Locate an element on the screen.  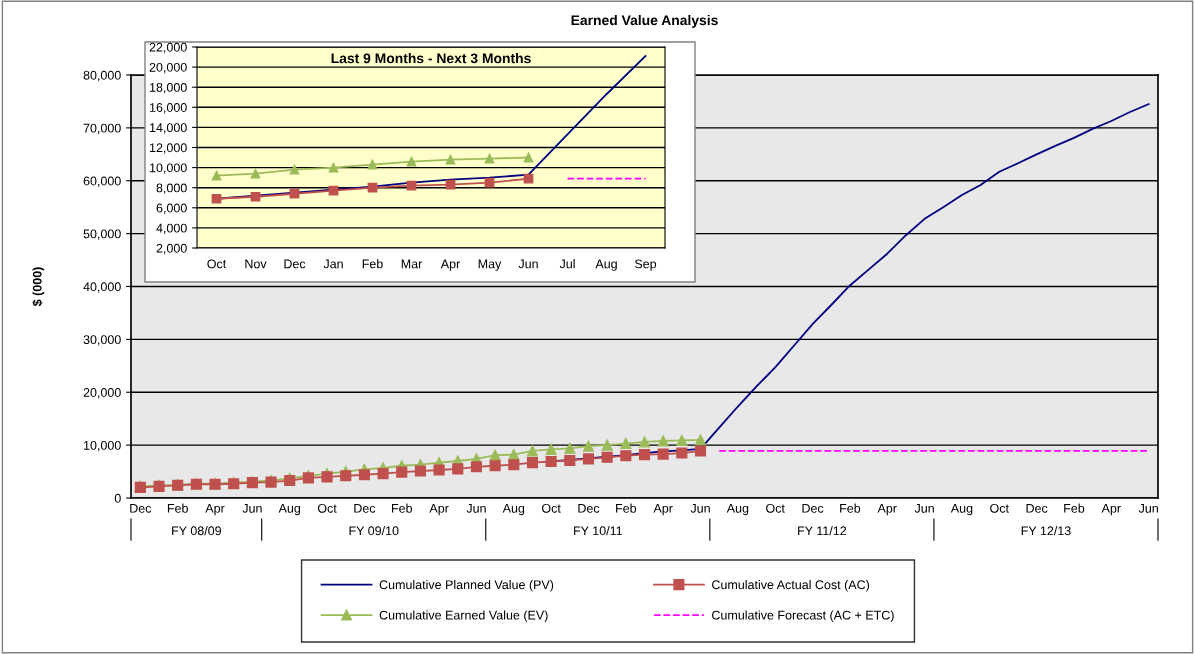
y-tick-label: 2,000 is located at coordinates (171, 249).